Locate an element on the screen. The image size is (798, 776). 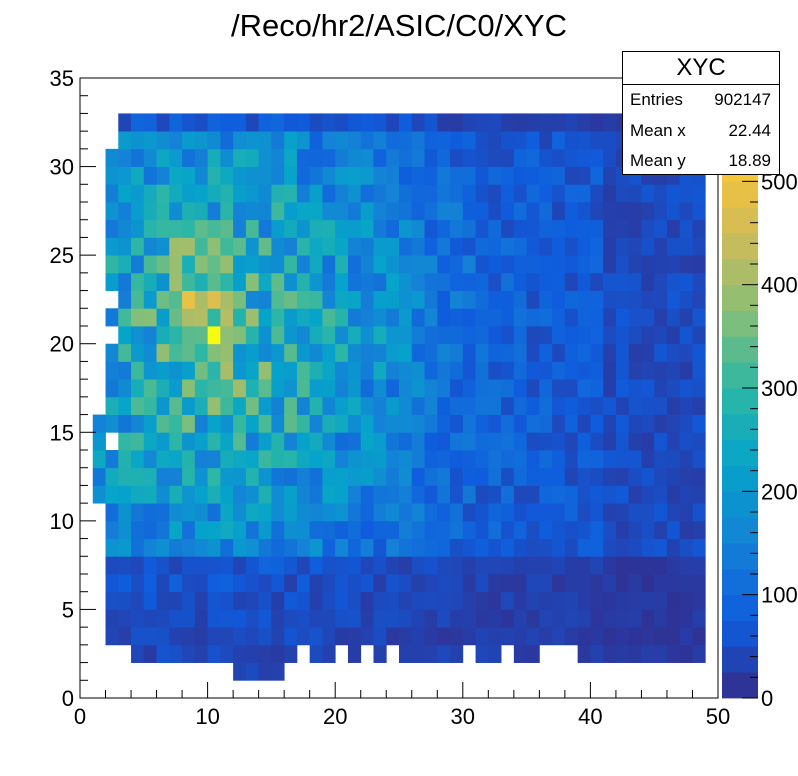
palette-band is located at coordinates (740, 452).